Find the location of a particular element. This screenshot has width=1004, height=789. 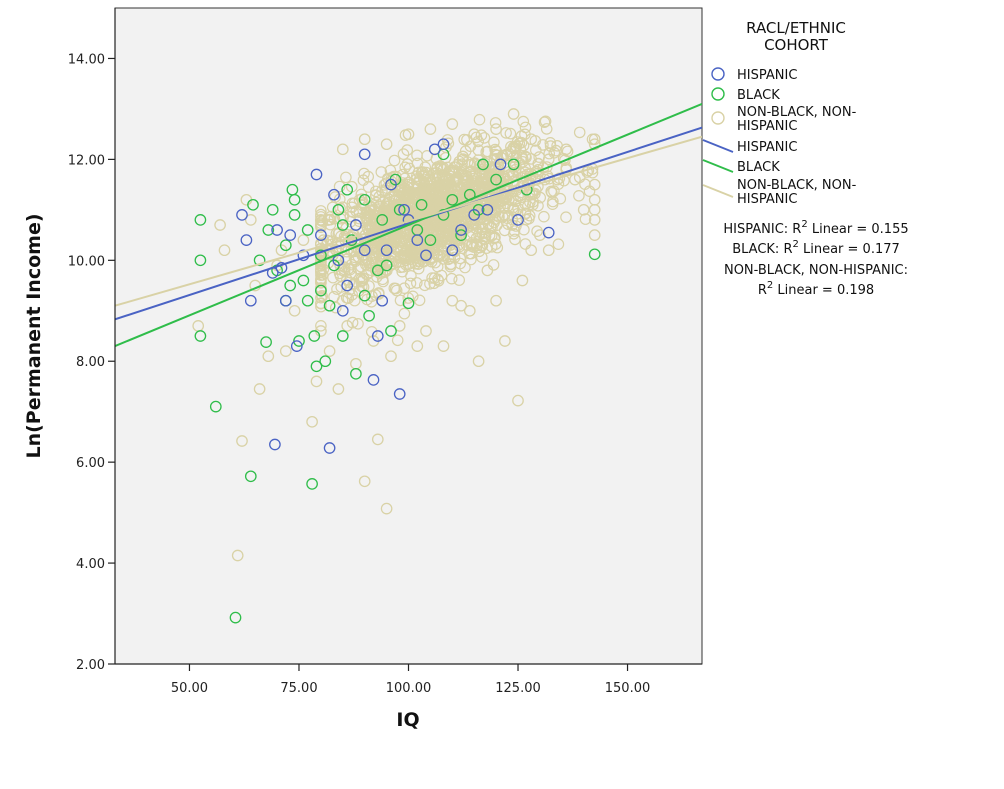

r-squared-annotation: R2 Linear = 0.198 is located at coordinates (816, 289).